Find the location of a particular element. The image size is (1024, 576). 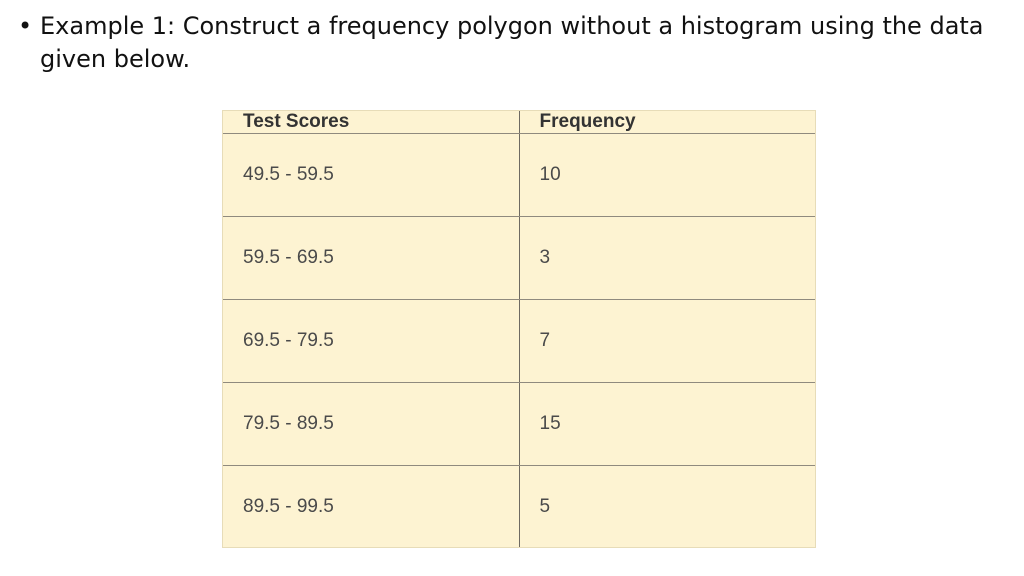

table-row: 59.5 - 69.5 3 is located at coordinates (519, 258).